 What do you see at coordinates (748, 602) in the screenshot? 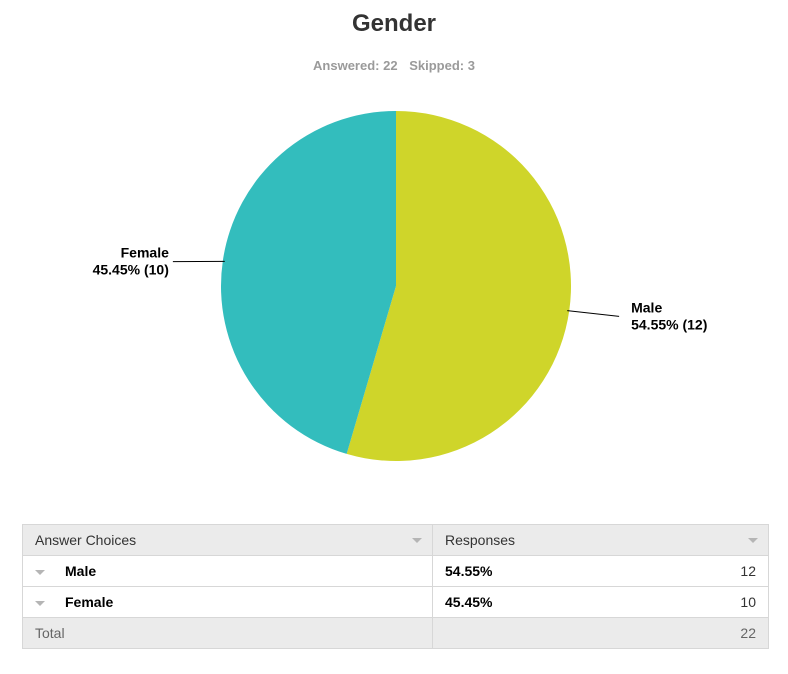
I see `response-count: 10` at bounding box center [748, 602].